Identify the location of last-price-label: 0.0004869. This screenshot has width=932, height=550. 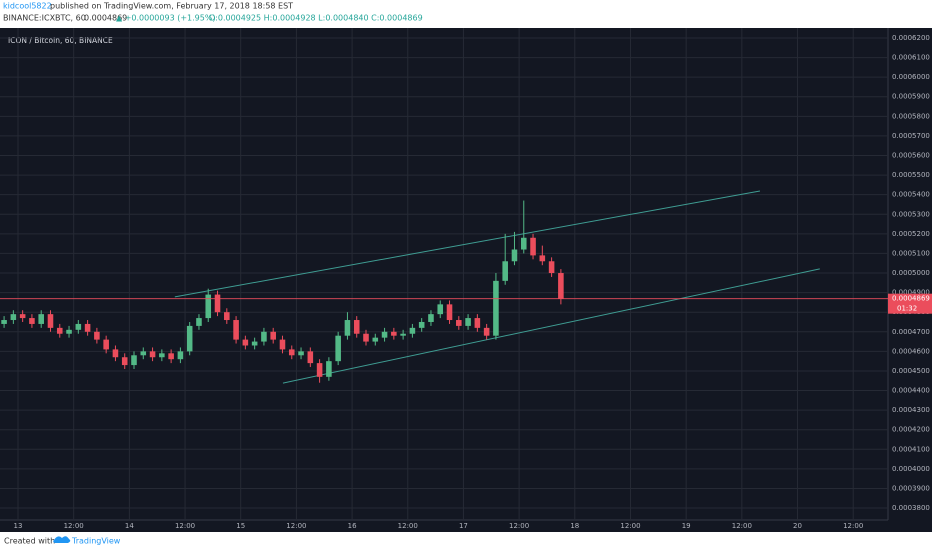
(911, 299).